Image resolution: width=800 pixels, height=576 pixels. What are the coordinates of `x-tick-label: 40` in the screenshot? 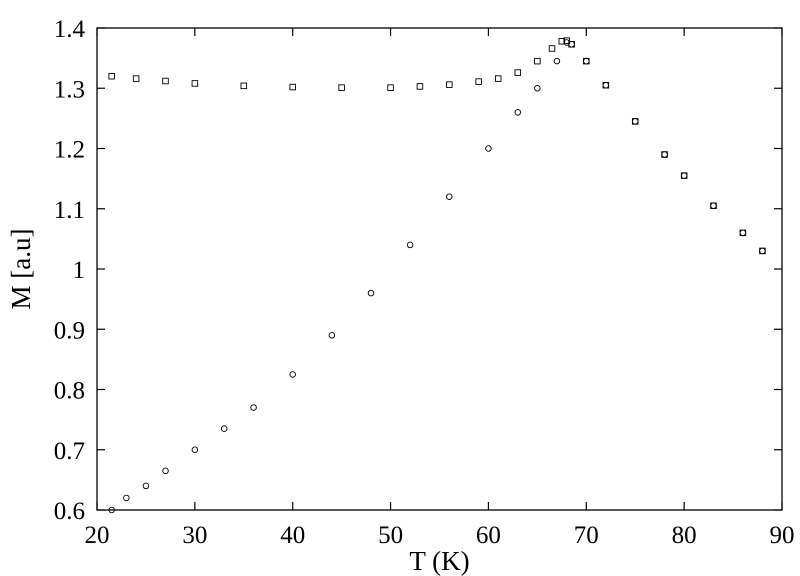 It's located at (292, 535).